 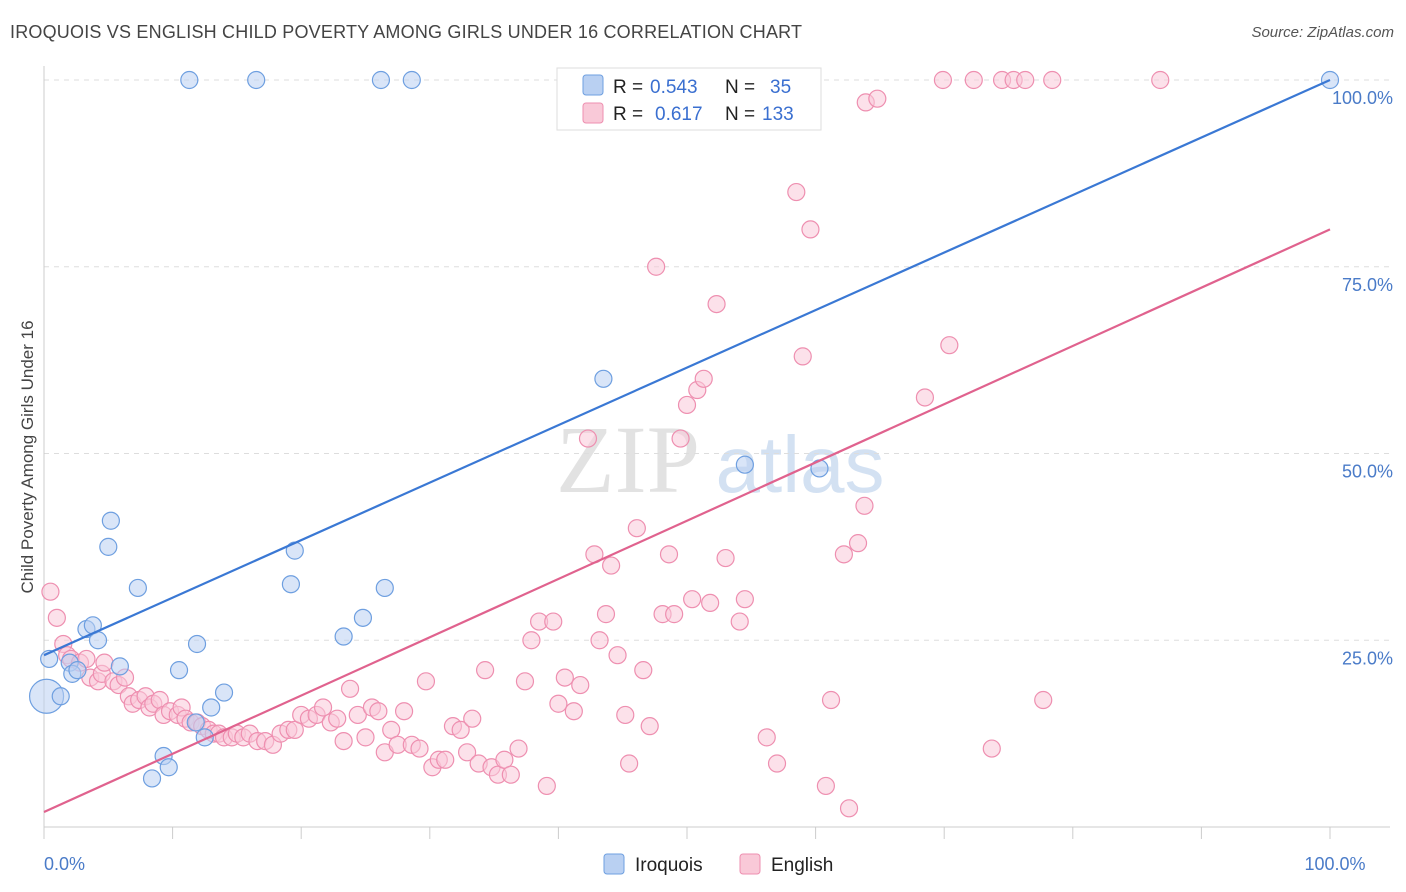 I want to click on bottom-legend-label-iroquois: Iroquois, so click(x=669, y=865).